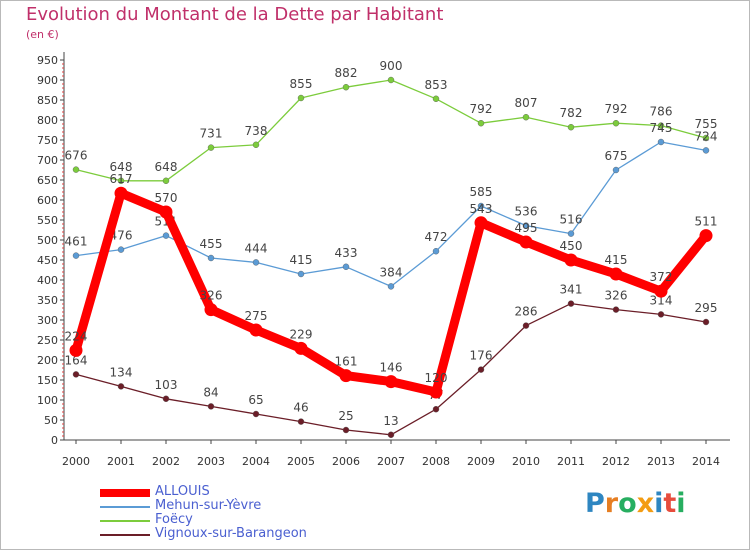 This screenshot has height=550, width=750. What do you see at coordinates (526, 312) in the screenshot?
I see `data-label: 286` at bounding box center [526, 312].